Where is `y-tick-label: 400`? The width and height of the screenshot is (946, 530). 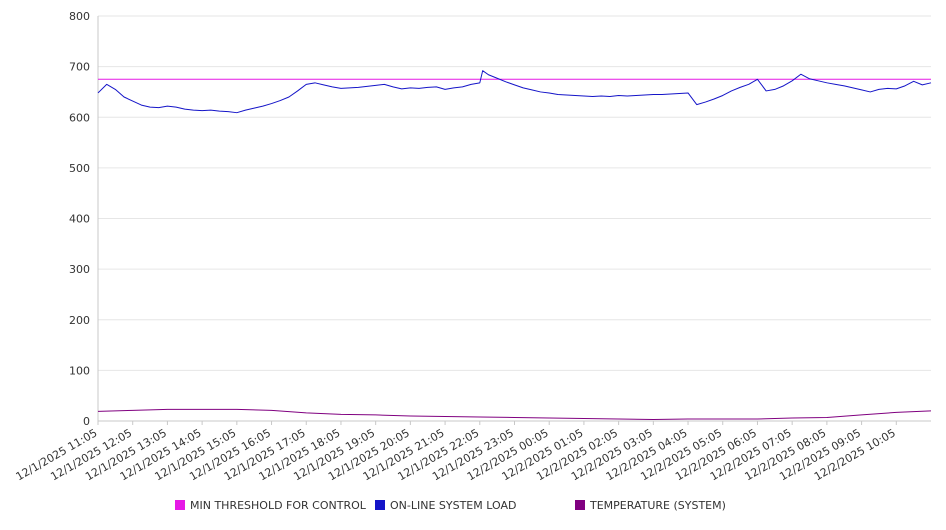
y-tick-label: 400 is located at coordinates (79, 219).